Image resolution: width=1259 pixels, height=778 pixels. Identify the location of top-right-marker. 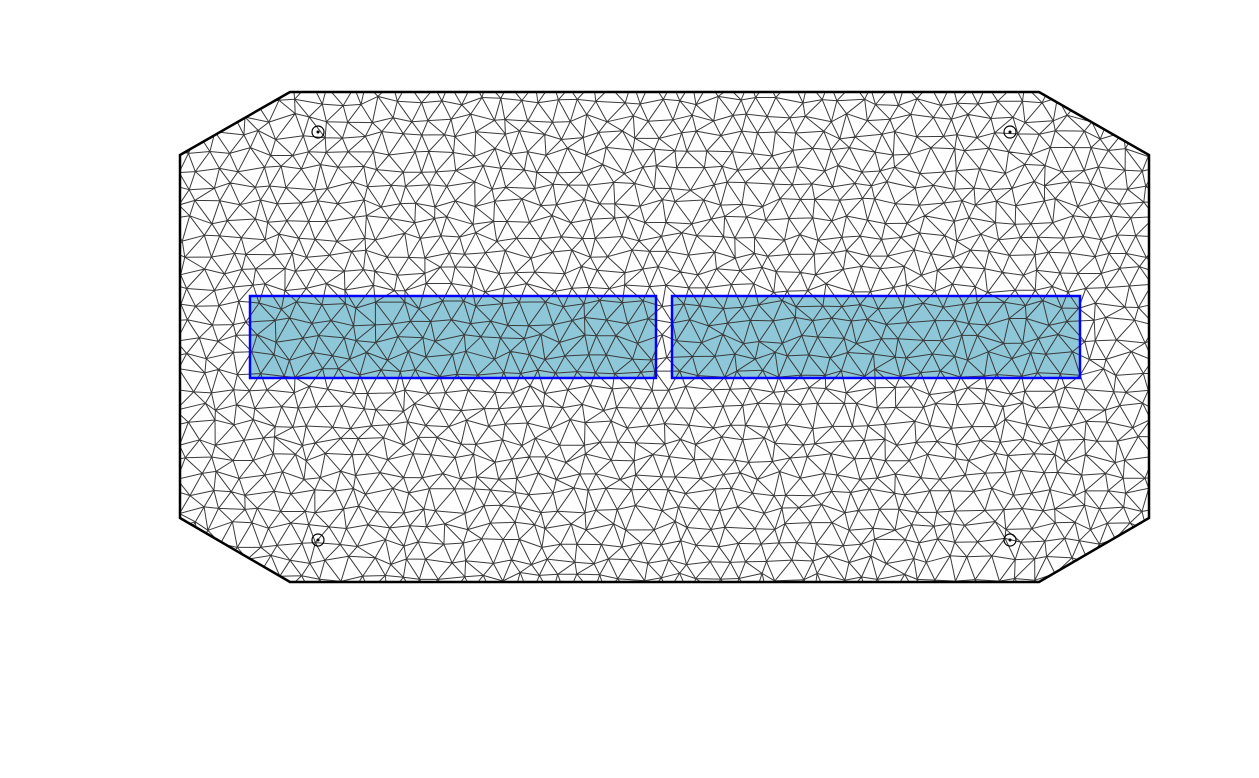
(1010, 132).